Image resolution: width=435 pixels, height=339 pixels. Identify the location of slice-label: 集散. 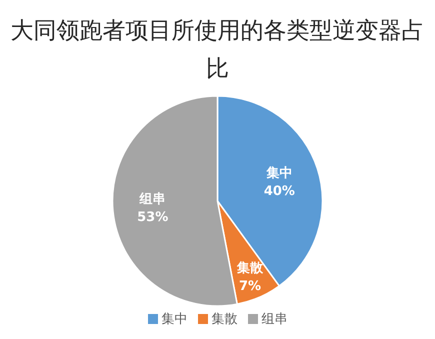
(250, 268).